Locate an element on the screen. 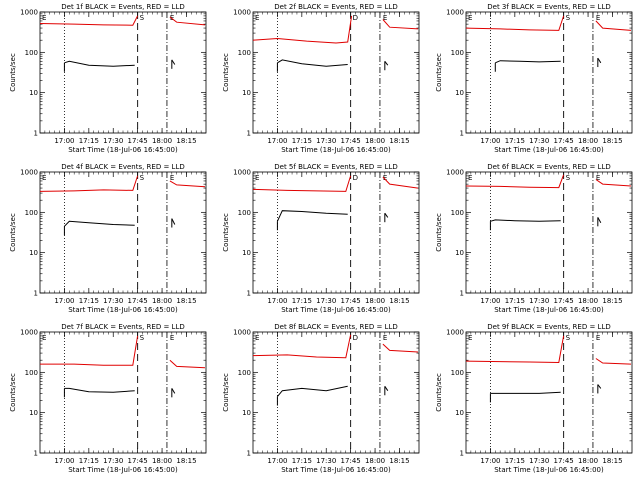 The width and height of the screenshot is (640, 480). panel-title: Det 9f BLACK = Events, RED = LLD is located at coordinates (548, 327).